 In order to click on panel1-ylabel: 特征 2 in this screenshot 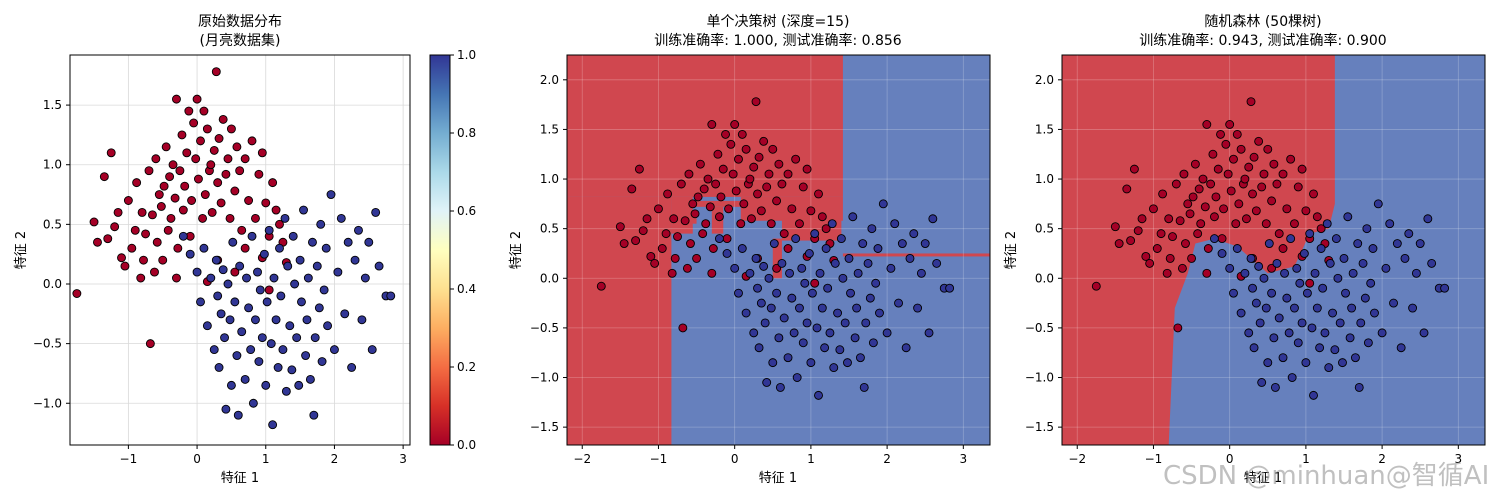, I will do `click(21, 250)`.